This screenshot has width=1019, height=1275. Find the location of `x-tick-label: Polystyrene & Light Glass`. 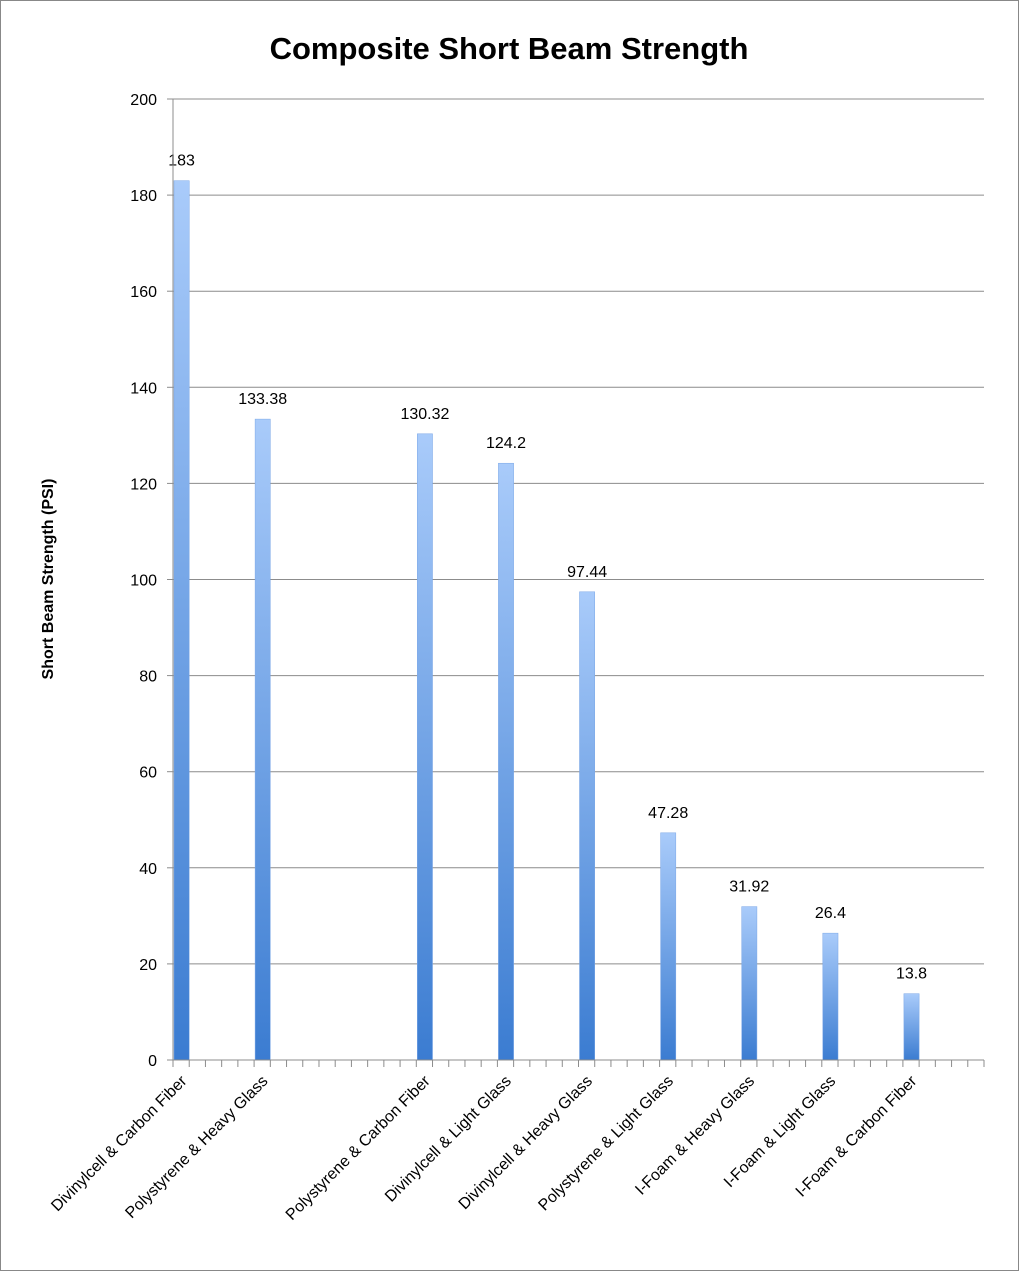

x-tick-label: Polystyrene & Light Glass is located at coordinates (606, 1144).